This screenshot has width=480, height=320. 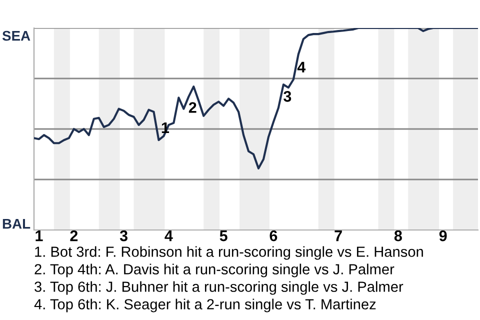 What do you see at coordinates (205, 305) in the screenshot?
I see `text: 4. Top 6th: K. Seager hit a 2-run single vs T. Martinez` at bounding box center [205, 305].